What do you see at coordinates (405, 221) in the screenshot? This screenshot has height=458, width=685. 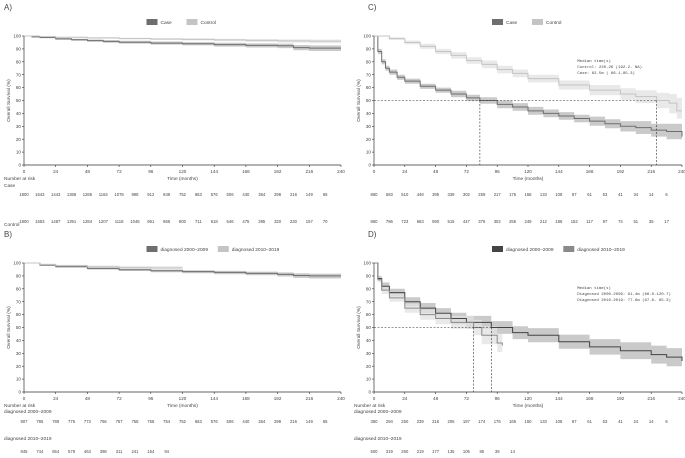 I see `risk-count: 723` at bounding box center [405, 221].